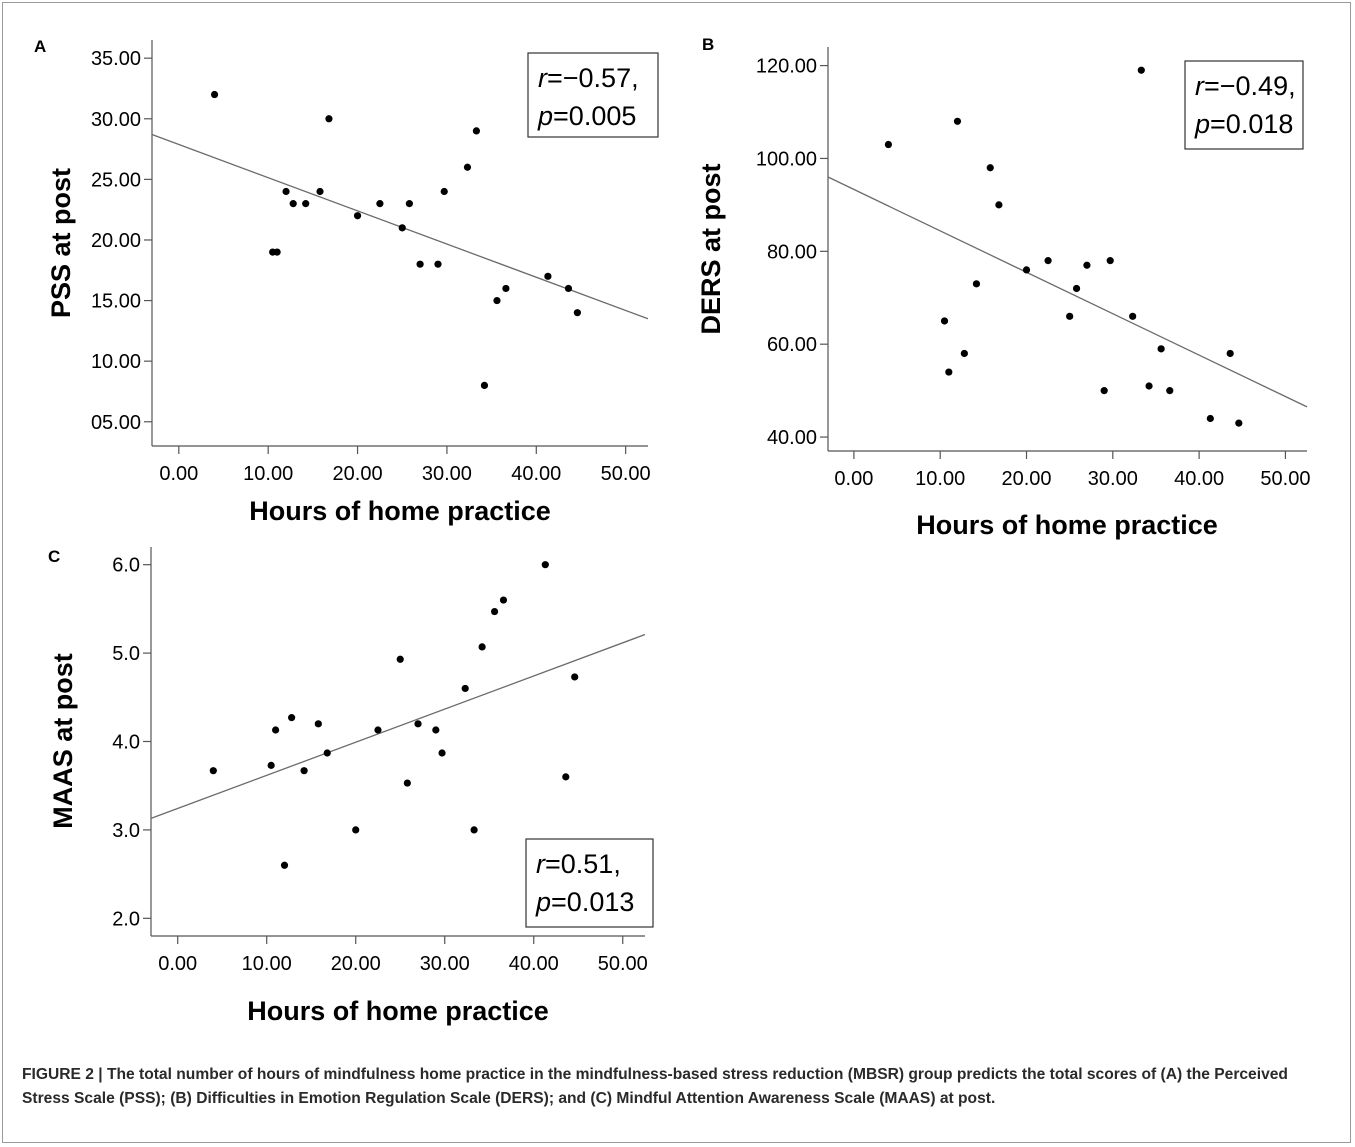 Image resolution: width=1355 pixels, height=1147 pixels. Describe the element at coordinates (588, 78) in the screenshot. I see `stats-r-value: r=−0.57,` at that location.